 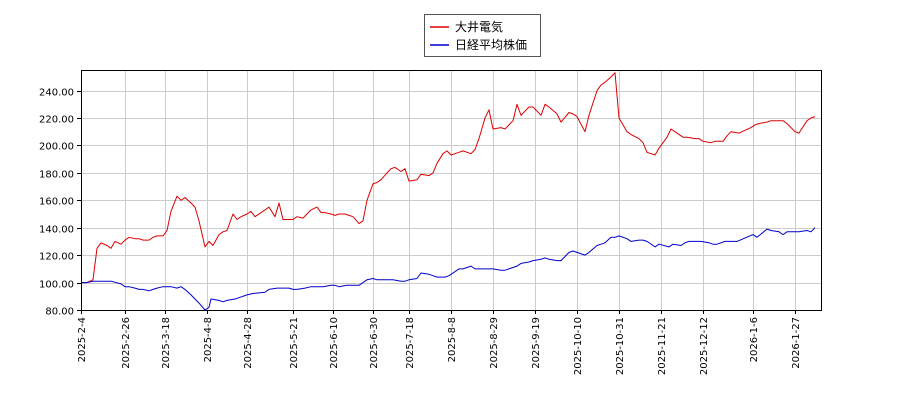 I want to click on x-tick-label: 2025-7-18, so click(x=410, y=343).